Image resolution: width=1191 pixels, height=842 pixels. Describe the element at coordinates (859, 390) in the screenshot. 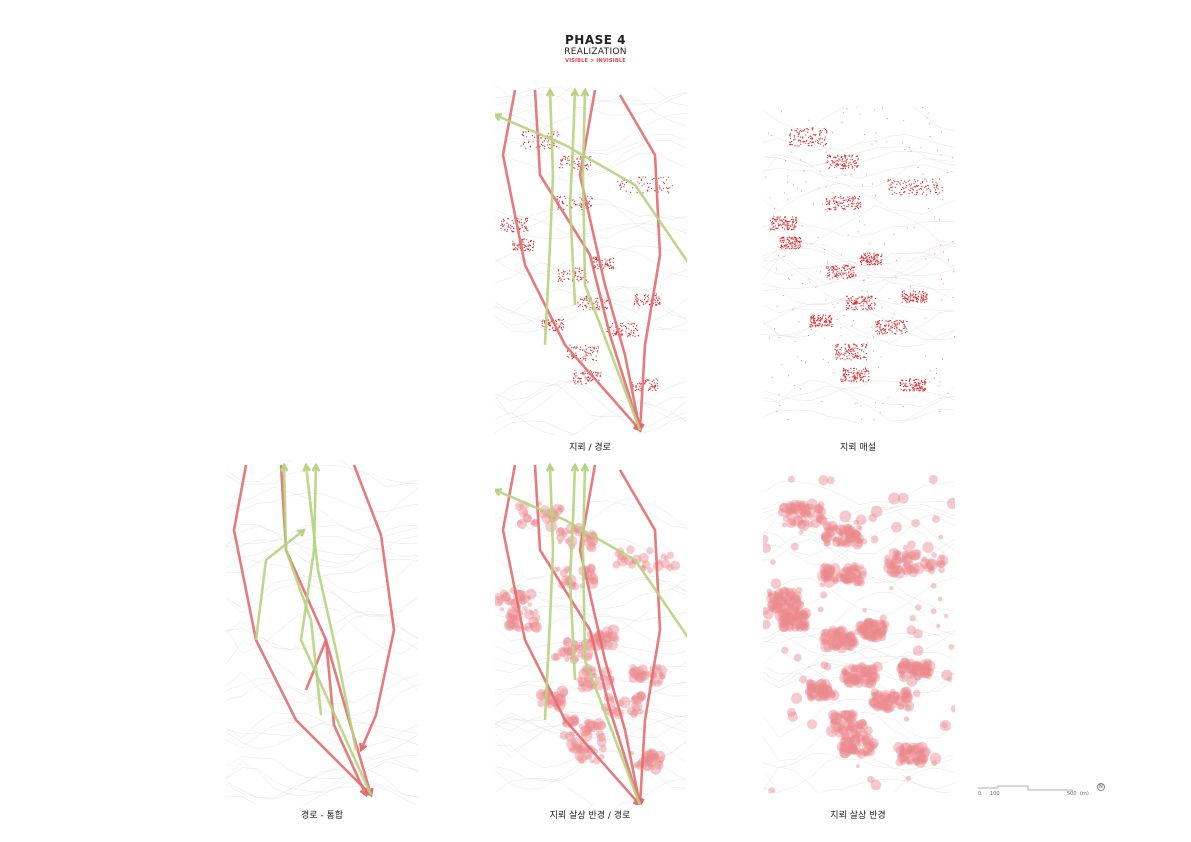

I see `contour-line` at that location.